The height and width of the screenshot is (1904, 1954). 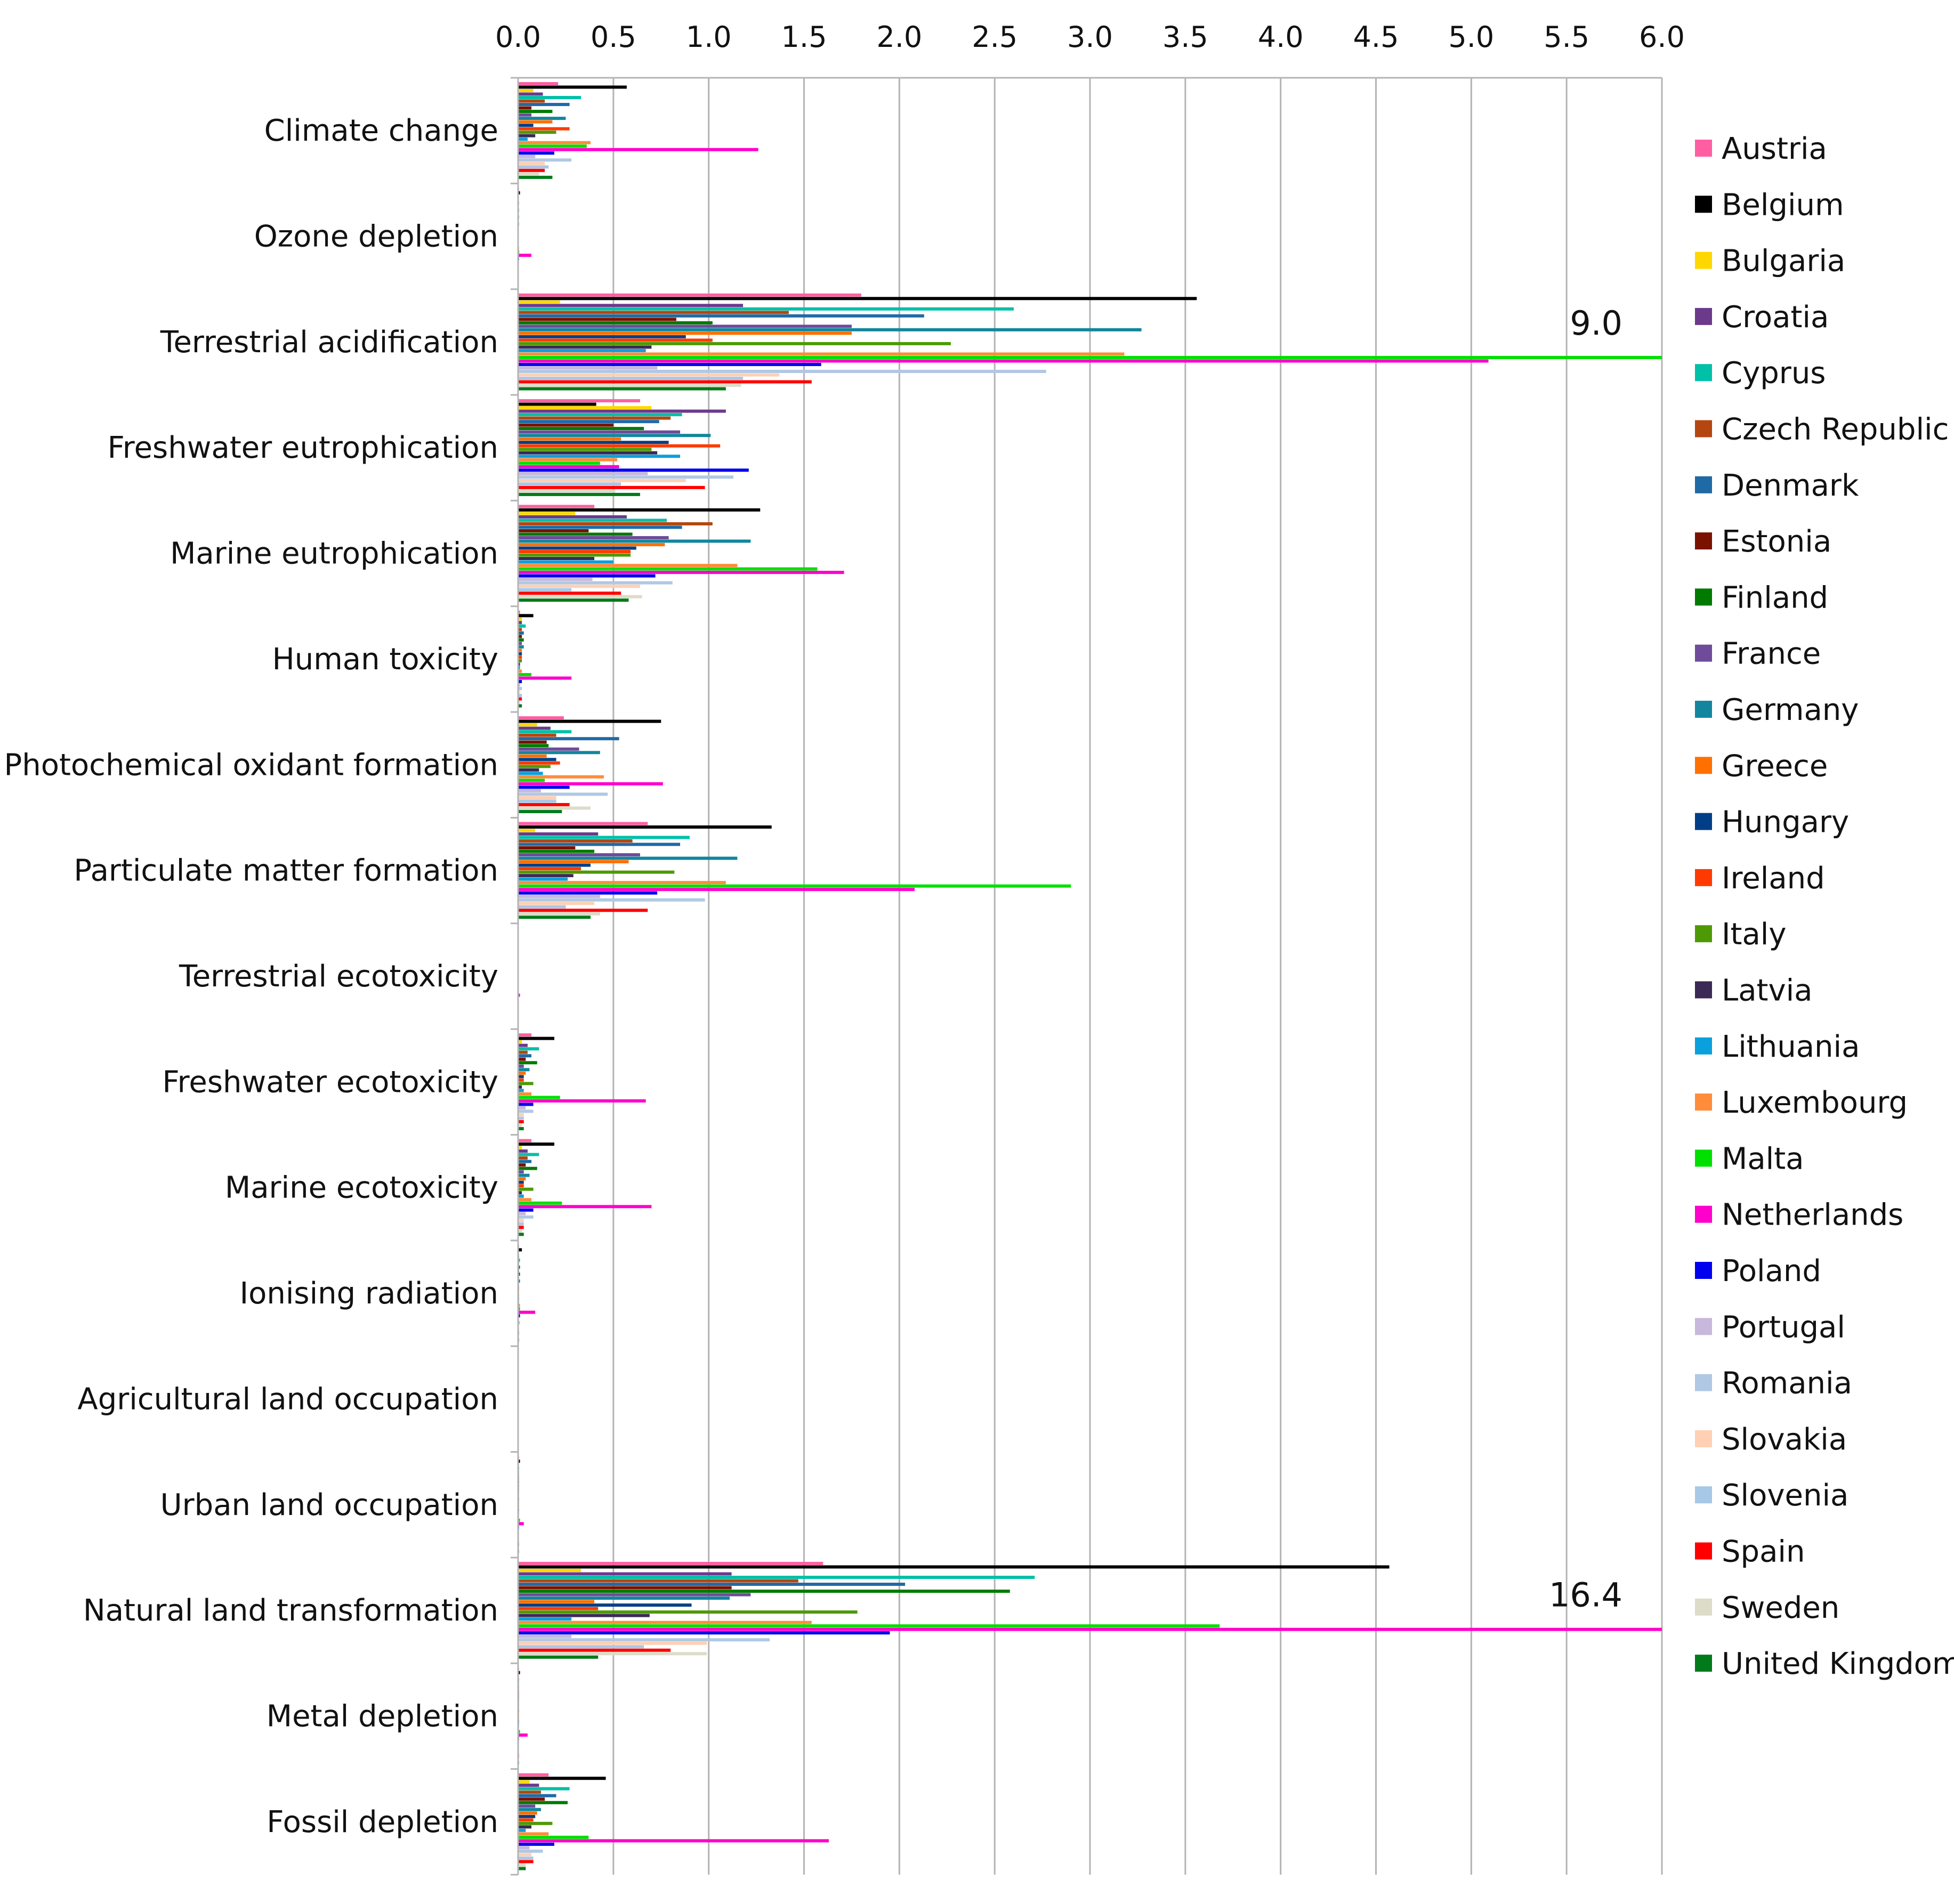 I want to click on bar-poland-climate-change, so click(x=536, y=153).